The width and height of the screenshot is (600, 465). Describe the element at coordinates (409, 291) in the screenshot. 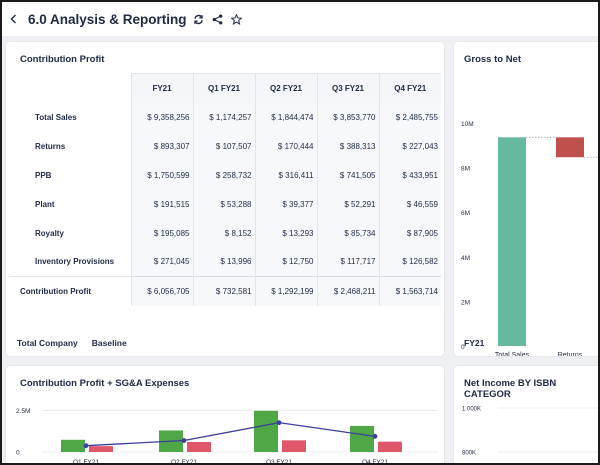

I see `table-cell: $ 1,563,714` at that location.